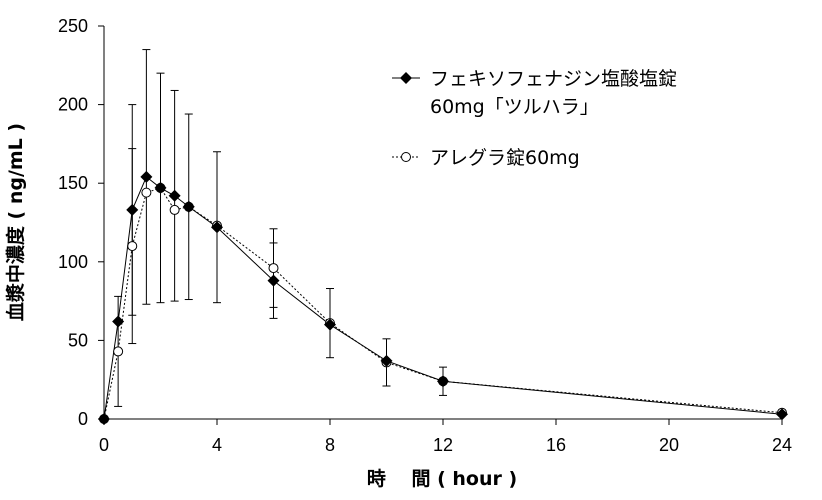 This screenshot has height=500, width=822. Describe the element at coordinates (217, 445) in the screenshot. I see `x-tick-label: 4` at that location.